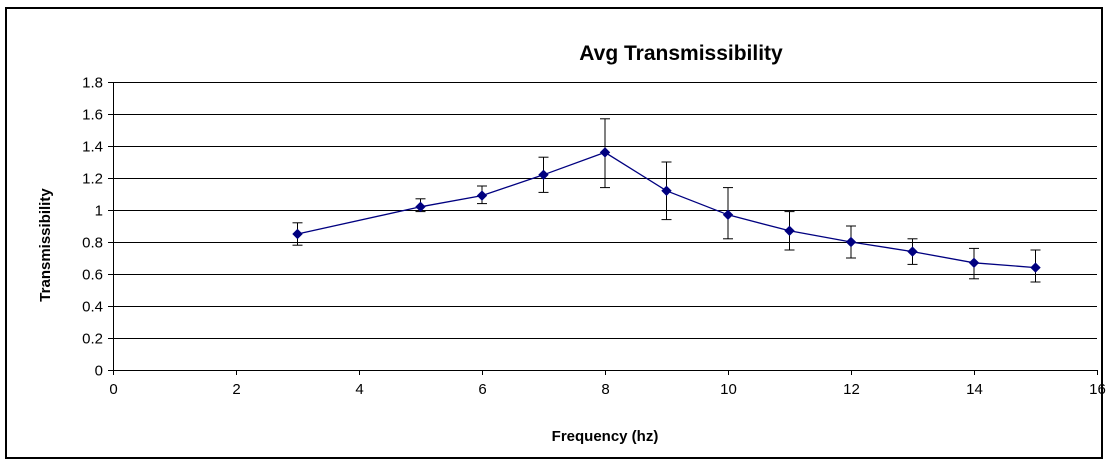  I want to click on y-tick-label: 0.2, so click(92, 339).